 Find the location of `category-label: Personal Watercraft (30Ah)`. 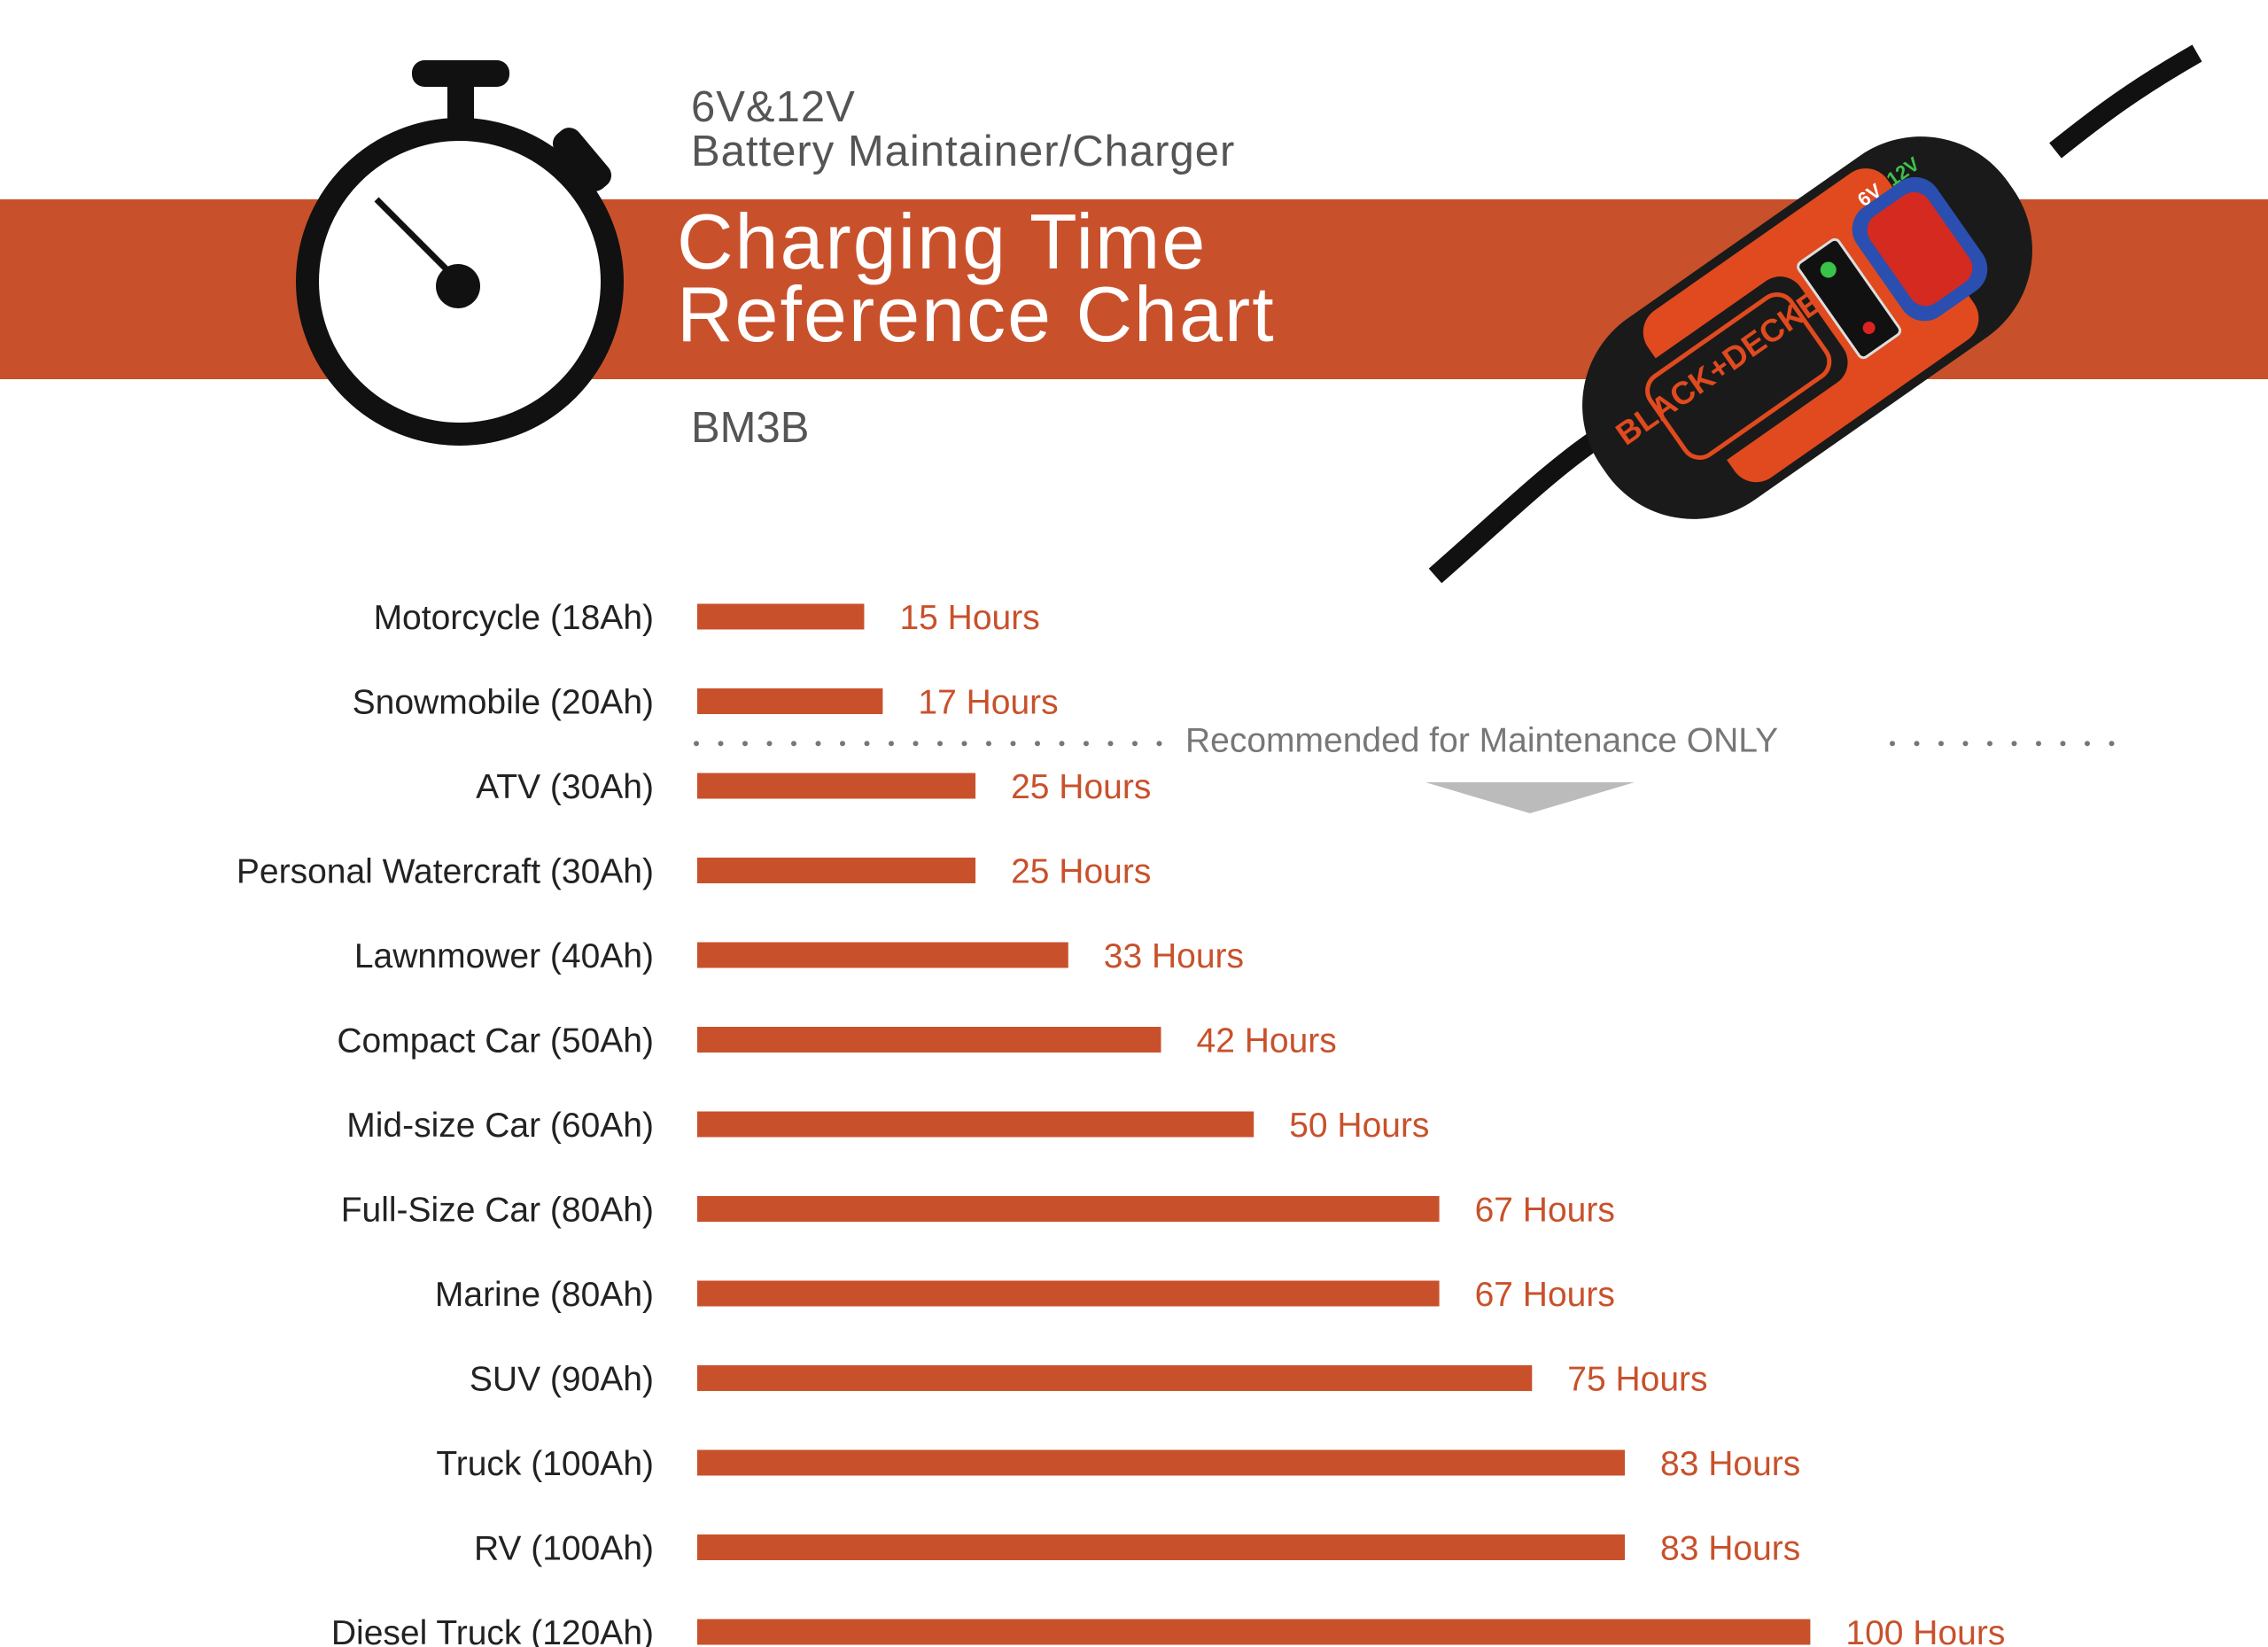

category-label: Personal Watercraft (30Ah) is located at coordinates (445, 872).